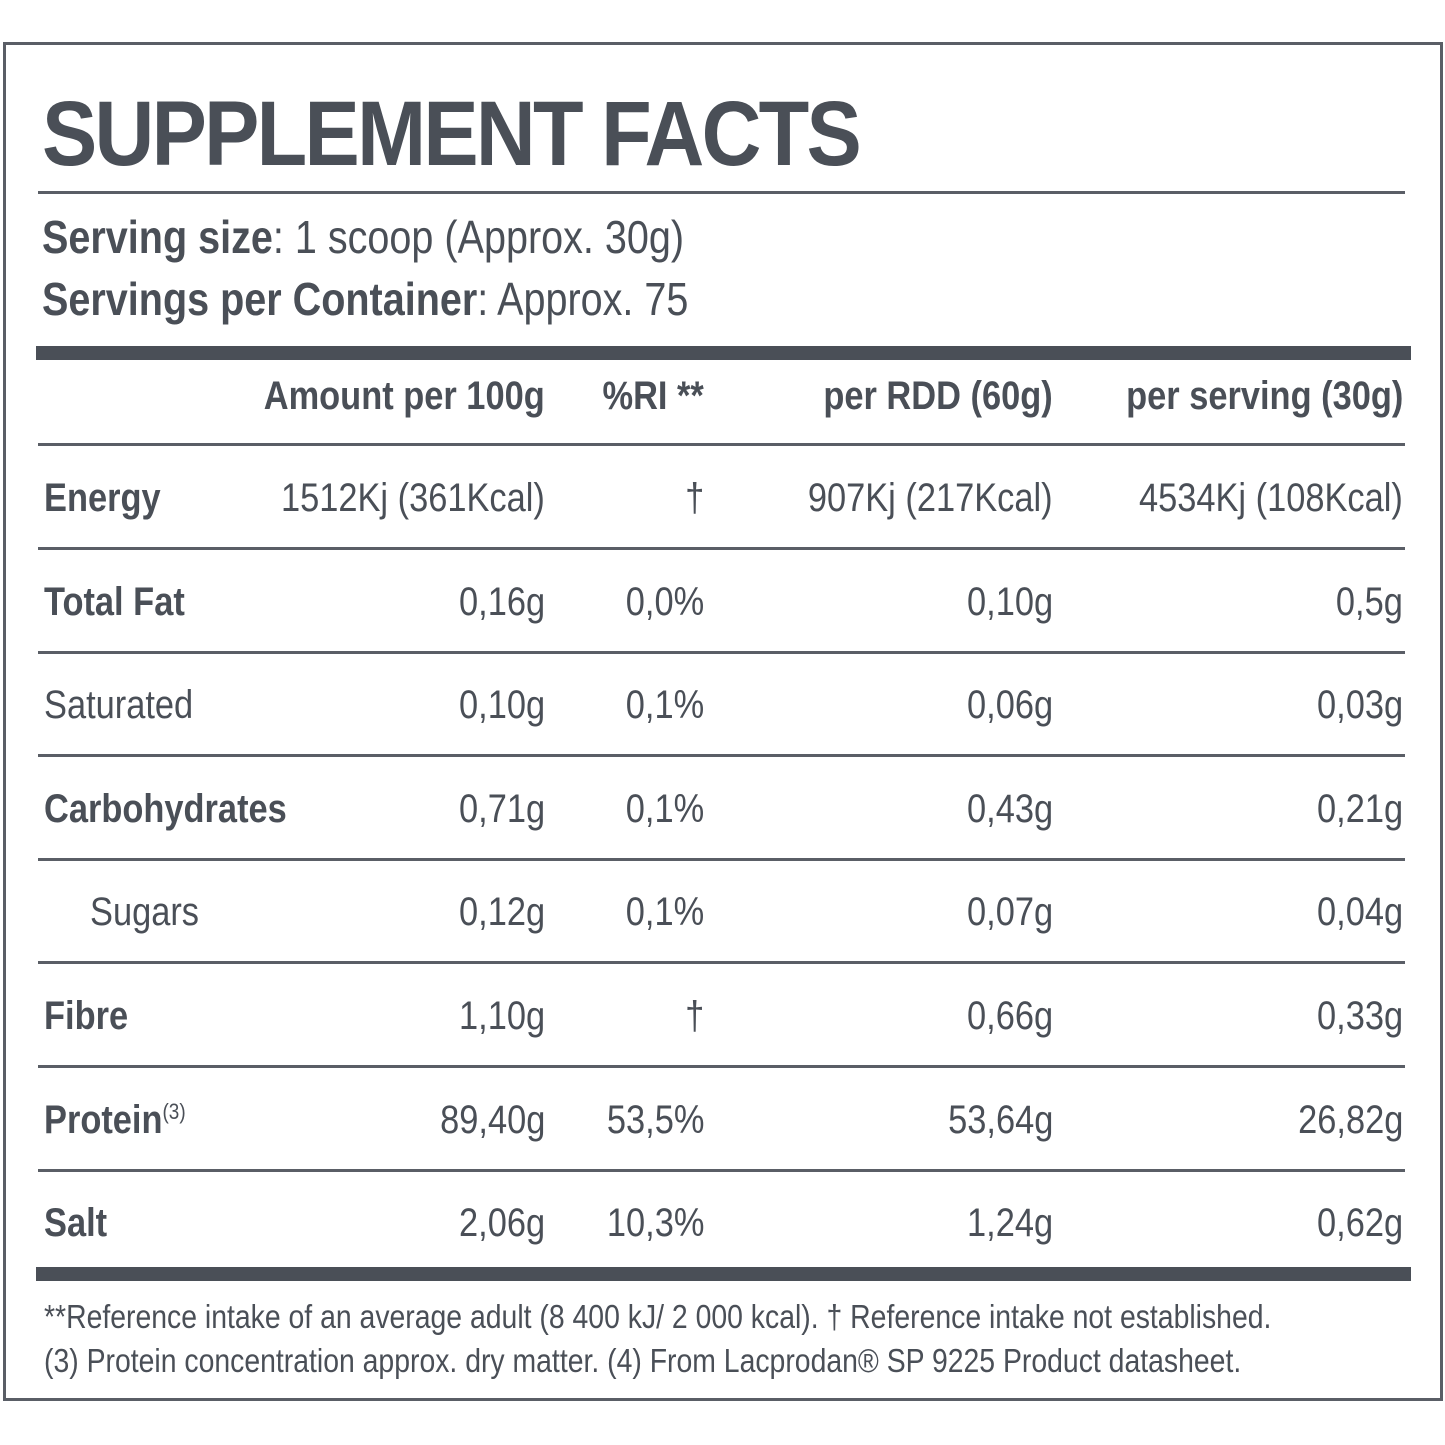 This screenshot has height=1445, width=1445. I want to click on cell-value: 0,07g, so click(1009, 912).